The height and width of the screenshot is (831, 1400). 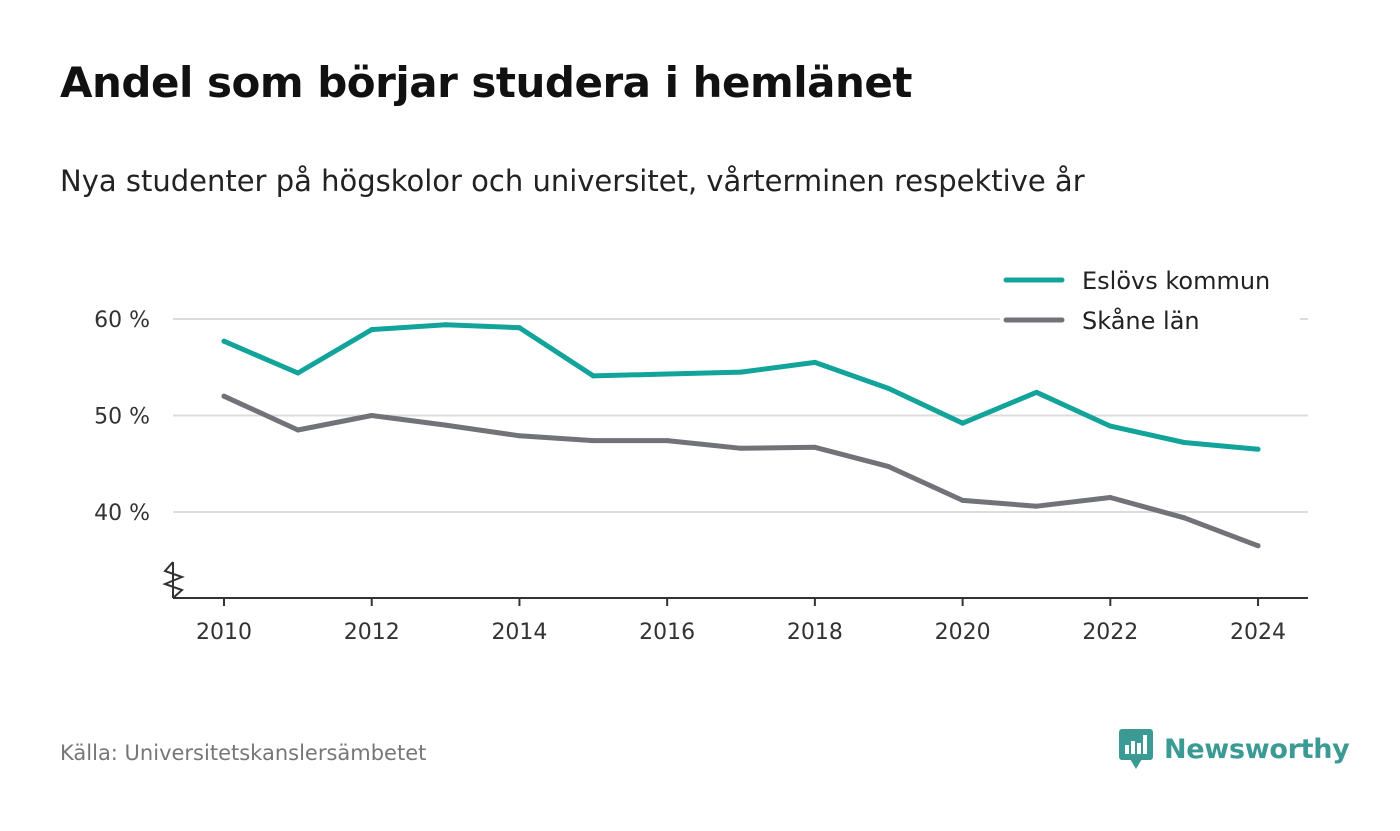 What do you see at coordinates (372, 632) in the screenshot?
I see `x-tick-label: 2012` at bounding box center [372, 632].